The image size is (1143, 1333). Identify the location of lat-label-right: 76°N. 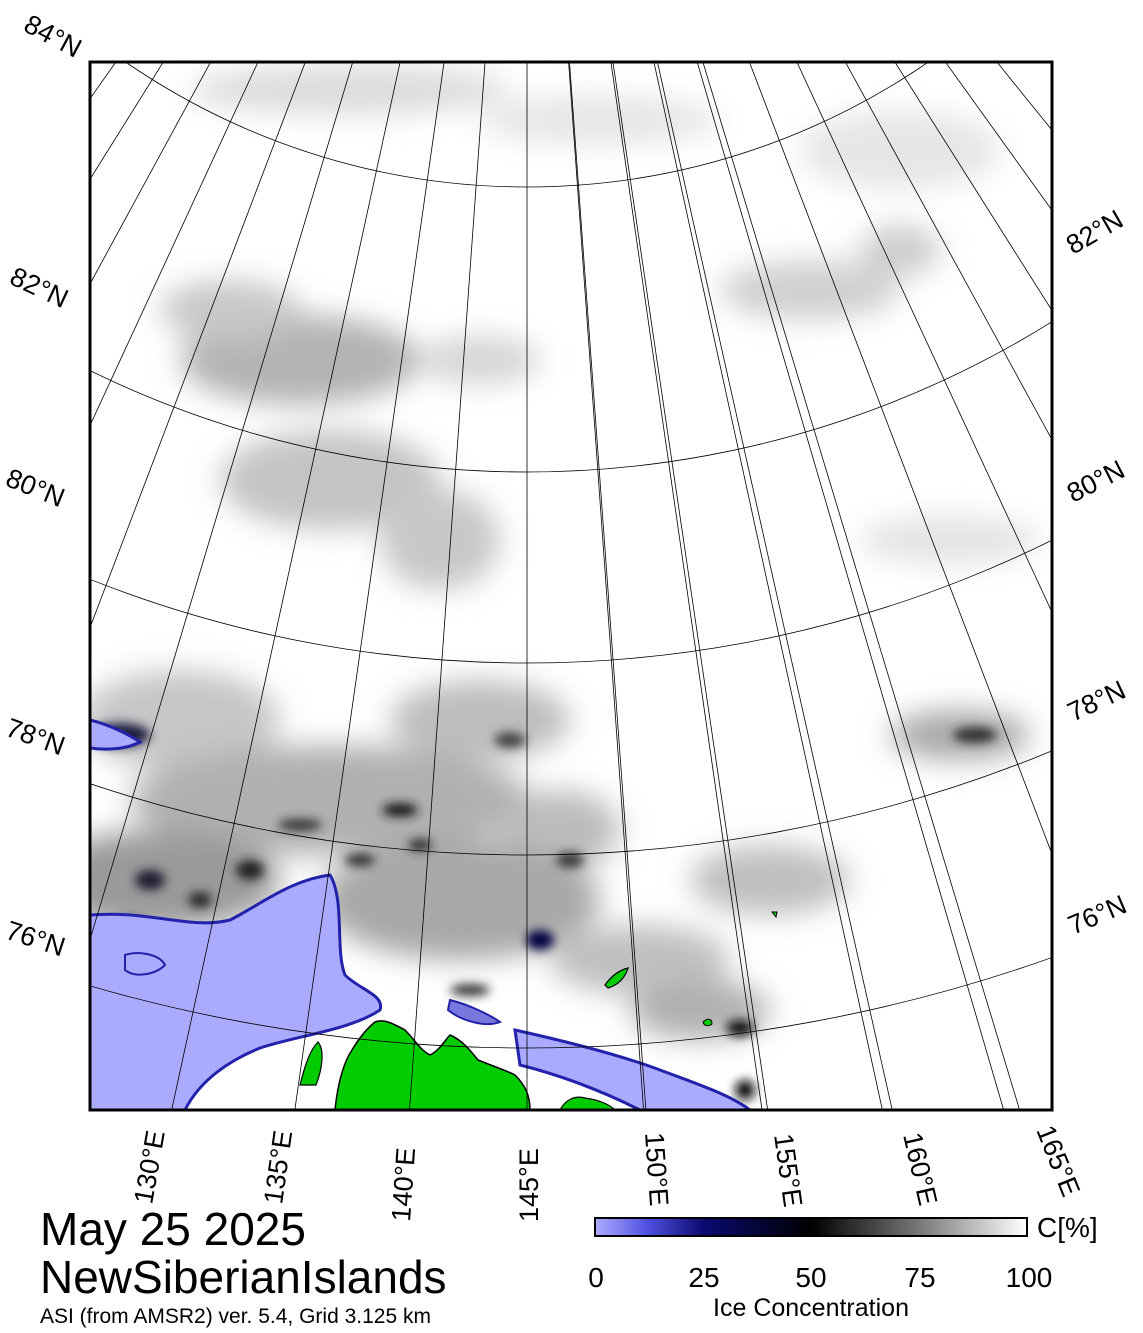
(1097, 914).